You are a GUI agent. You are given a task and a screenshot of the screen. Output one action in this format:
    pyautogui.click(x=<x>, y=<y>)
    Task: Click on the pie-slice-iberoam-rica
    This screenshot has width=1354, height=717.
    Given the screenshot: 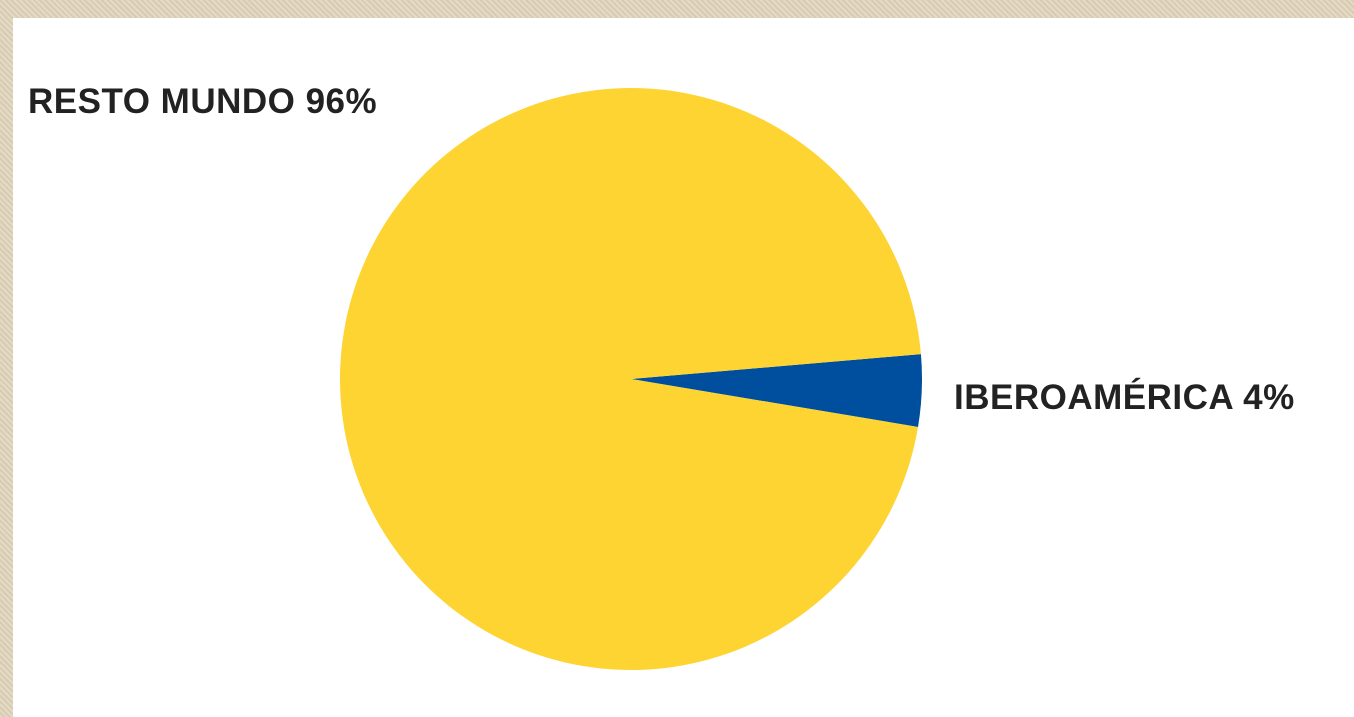 What is the action you would take?
    pyautogui.click(x=776, y=390)
    